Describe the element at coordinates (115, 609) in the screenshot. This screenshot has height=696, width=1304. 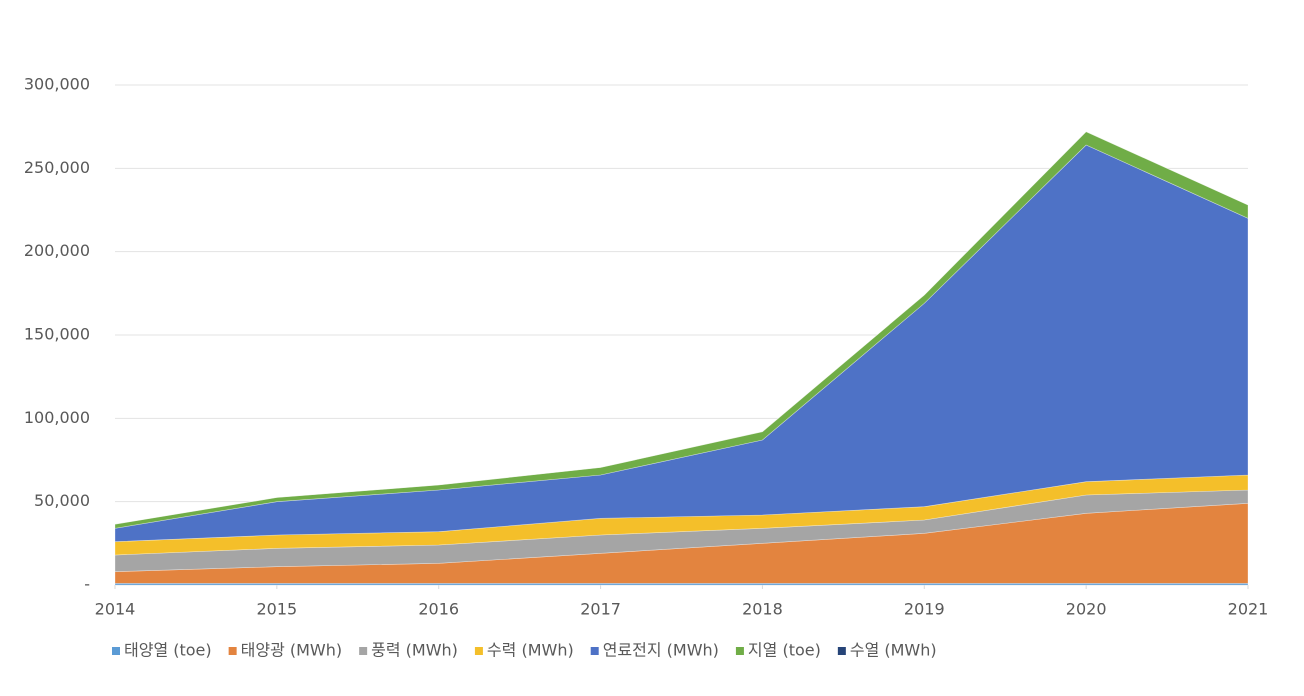
I see `x-tick-label: 2014` at that location.